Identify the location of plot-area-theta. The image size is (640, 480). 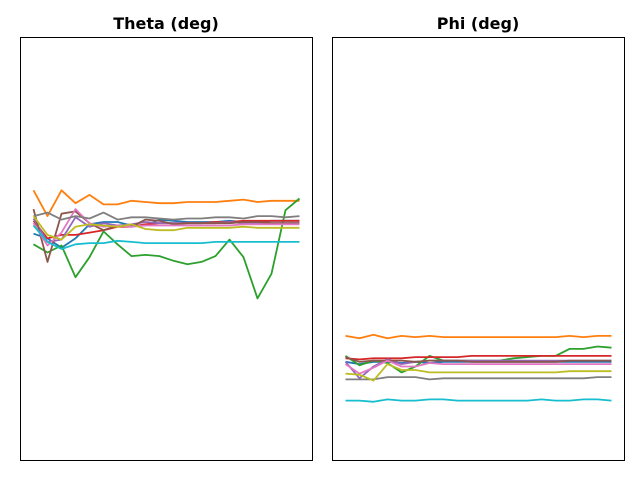
(166, 244).